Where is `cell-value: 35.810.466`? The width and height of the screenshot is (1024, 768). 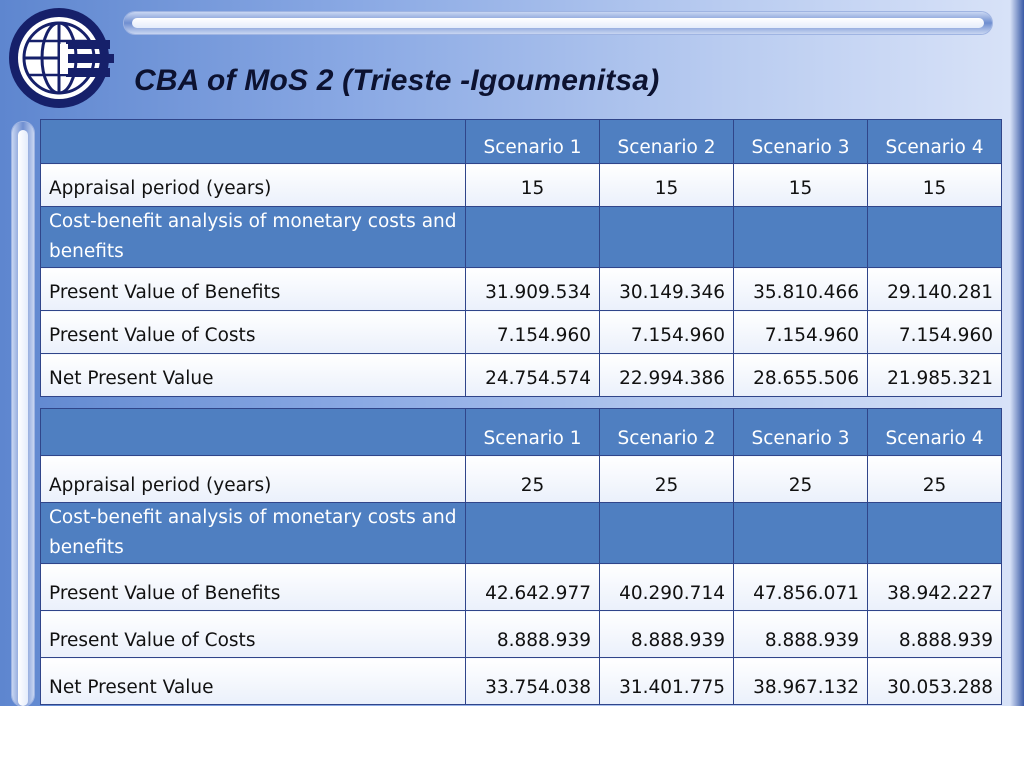
cell-value: 35.810.466 is located at coordinates (800, 289).